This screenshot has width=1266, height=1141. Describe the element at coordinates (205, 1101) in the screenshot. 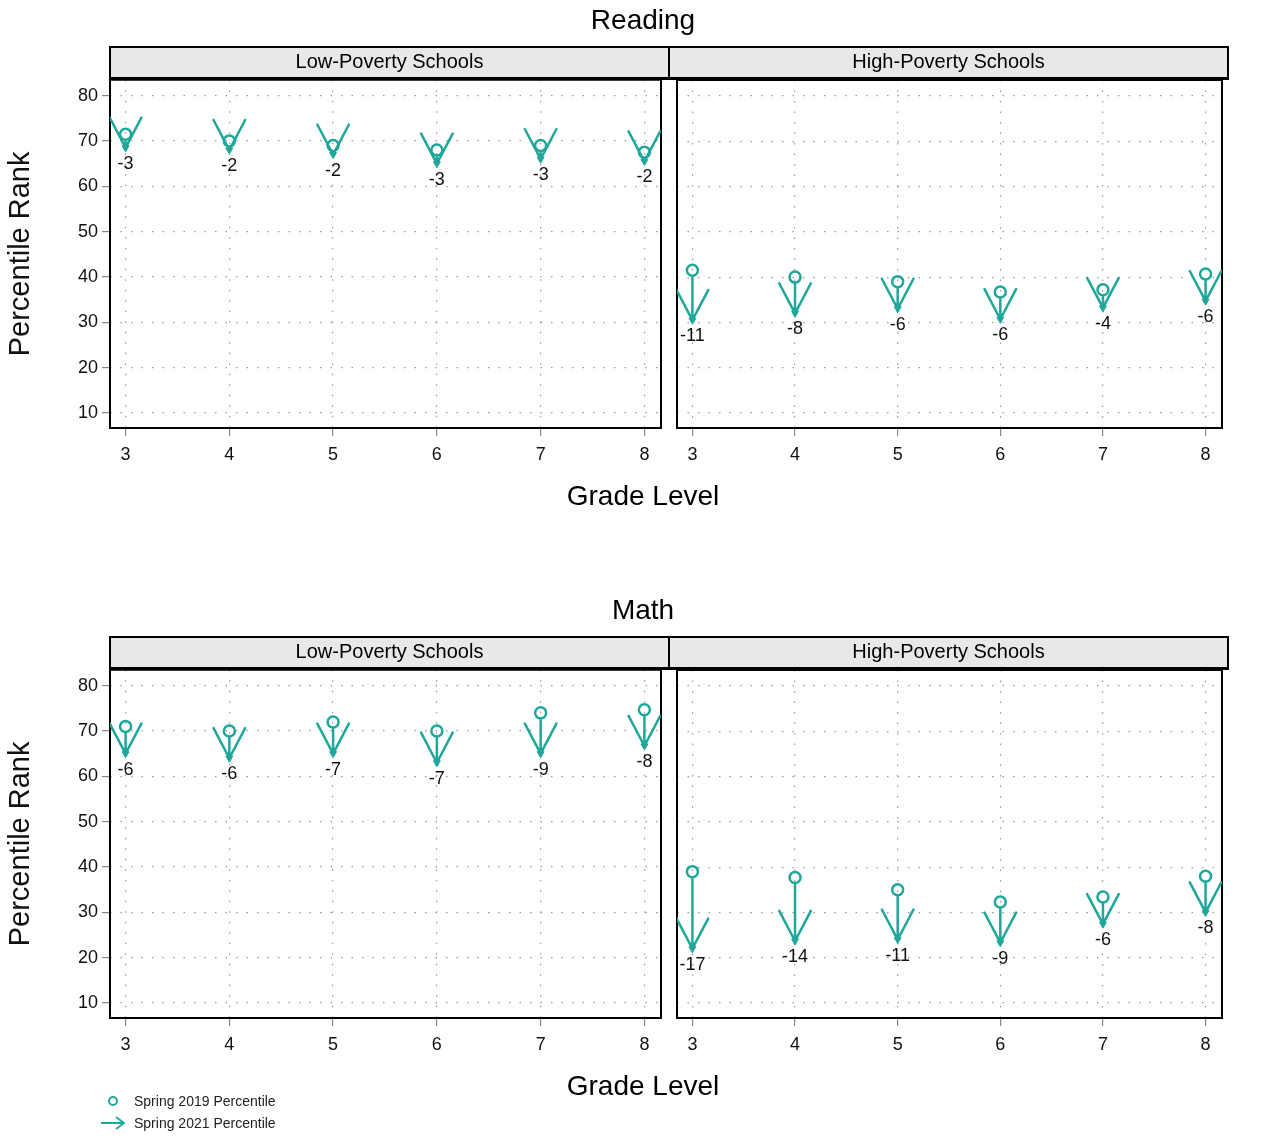

I see `legend-label: Spring 2019 Percentile` at that location.